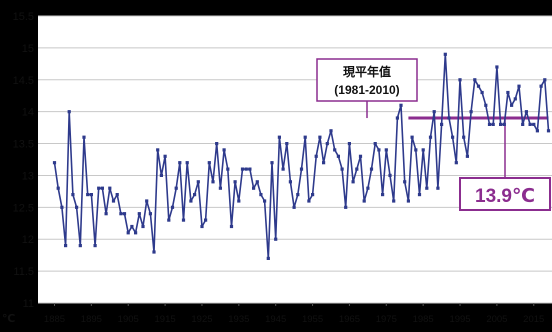 Image resolution: width=552 pixels, height=332 pixels. I want to click on y-tick-label: 15, so click(28, 49).